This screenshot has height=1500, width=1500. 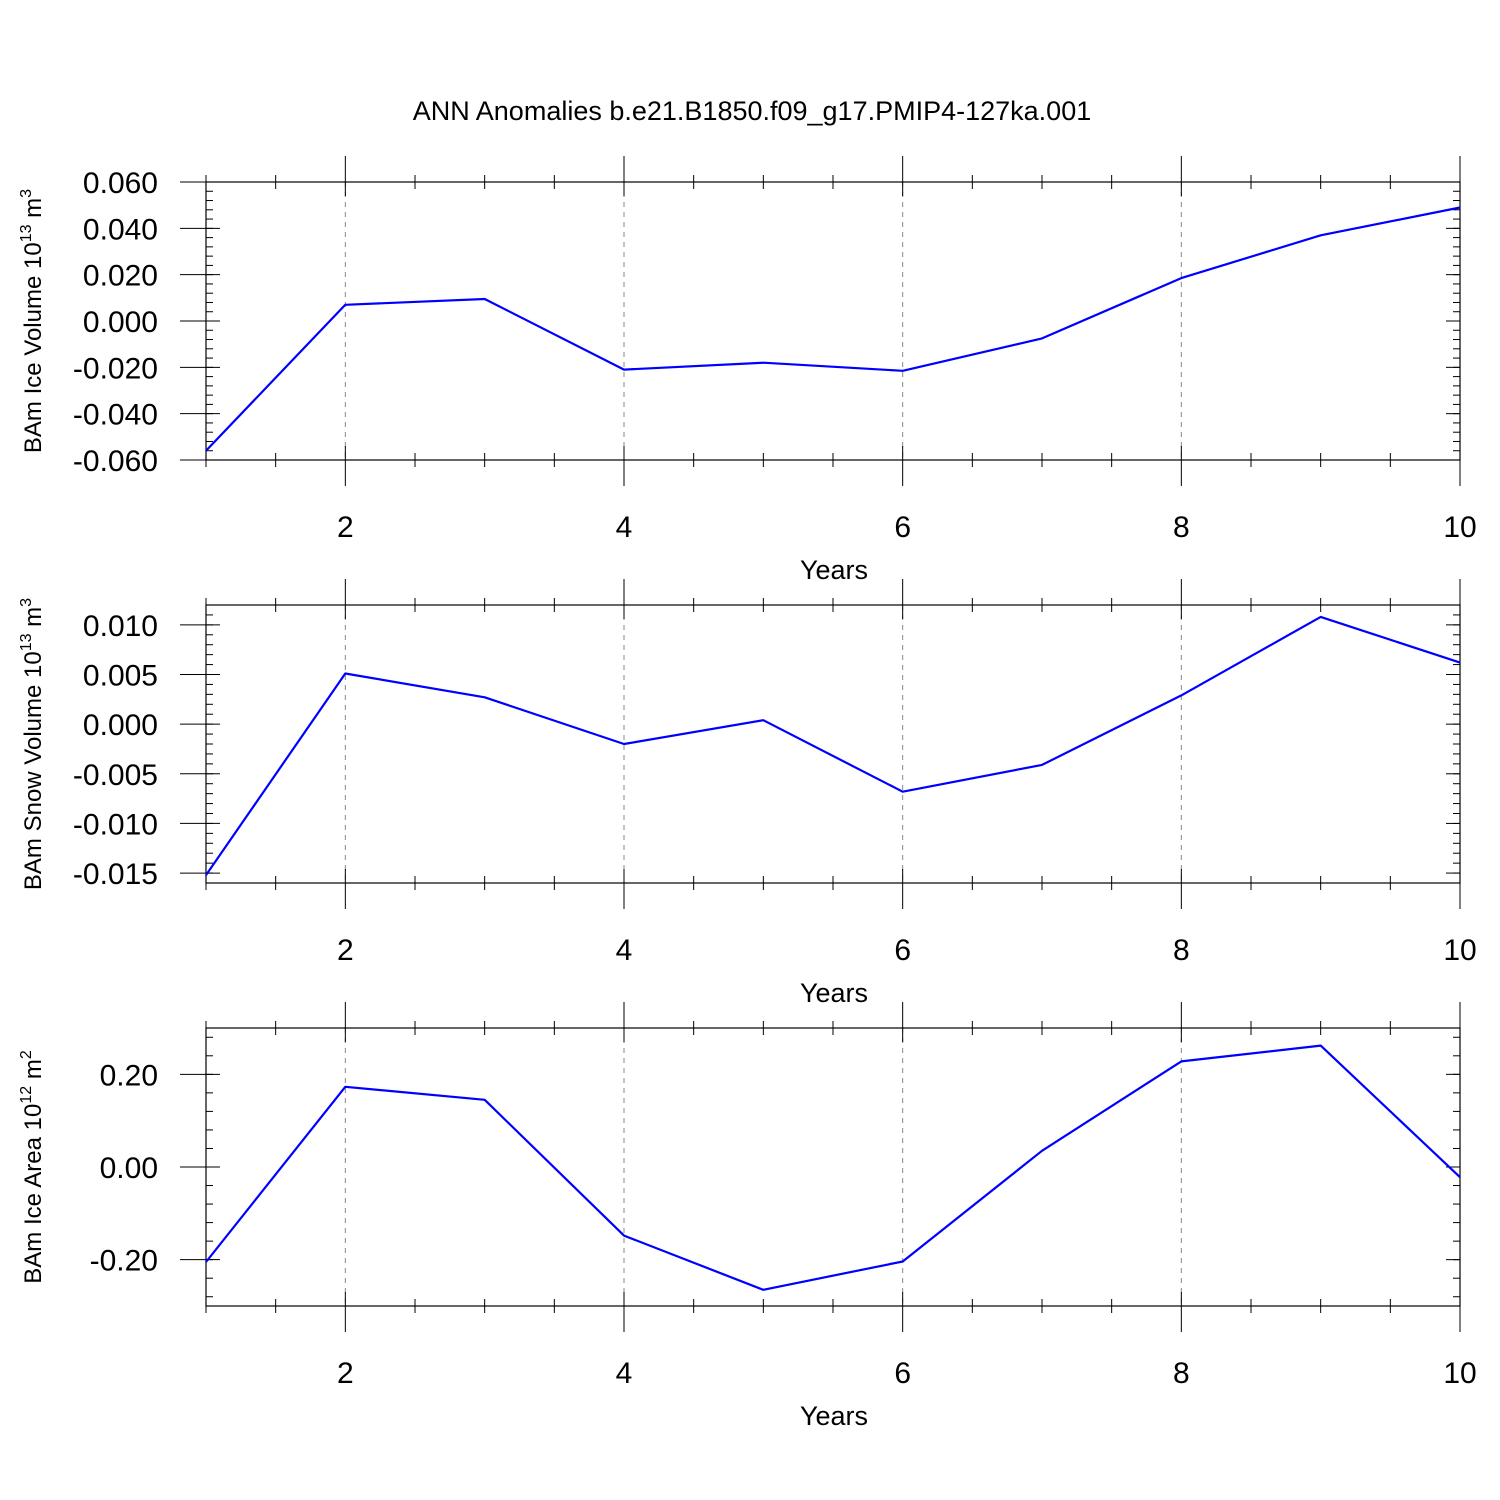 What do you see at coordinates (115, 775) in the screenshot?
I see `y-tick-label: -0.005` at bounding box center [115, 775].